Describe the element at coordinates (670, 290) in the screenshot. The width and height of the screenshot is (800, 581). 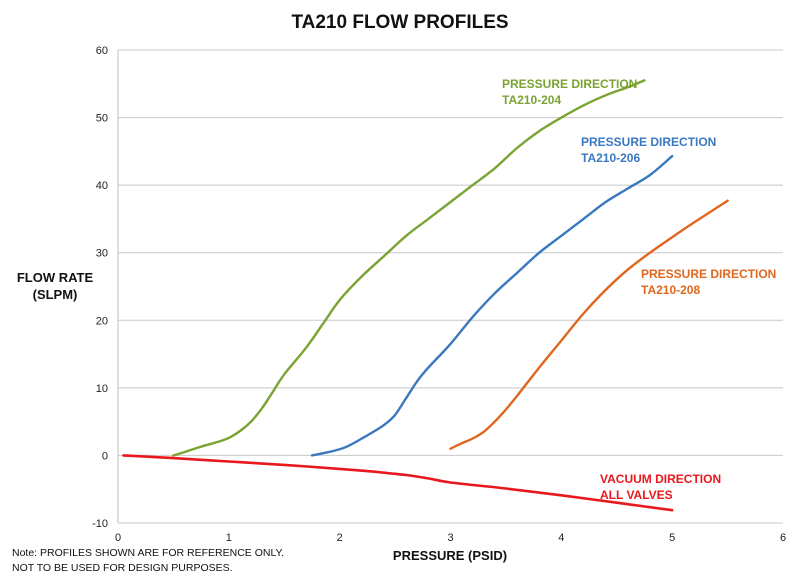
I see `series-label-3-line-2: TA210-208` at that location.